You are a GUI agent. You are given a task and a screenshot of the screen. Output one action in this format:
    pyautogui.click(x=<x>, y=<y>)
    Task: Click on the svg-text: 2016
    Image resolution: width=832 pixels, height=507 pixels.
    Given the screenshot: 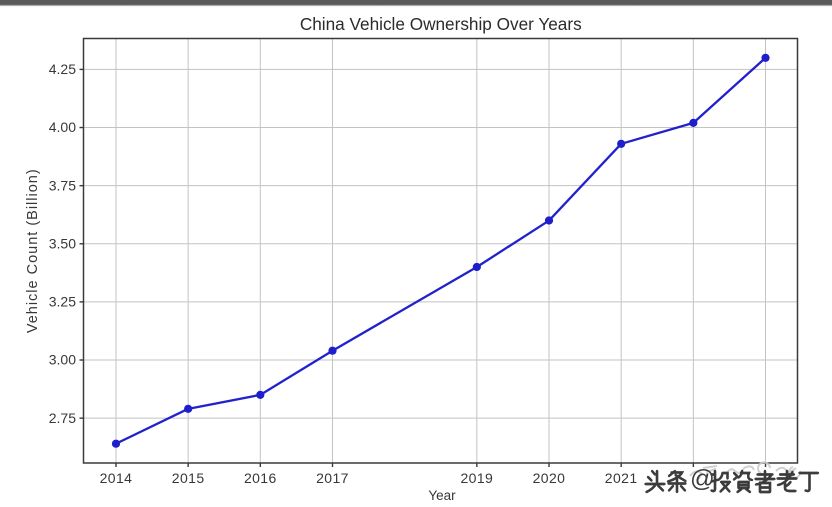 What is the action you would take?
    pyautogui.click(x=260, y=478)
    